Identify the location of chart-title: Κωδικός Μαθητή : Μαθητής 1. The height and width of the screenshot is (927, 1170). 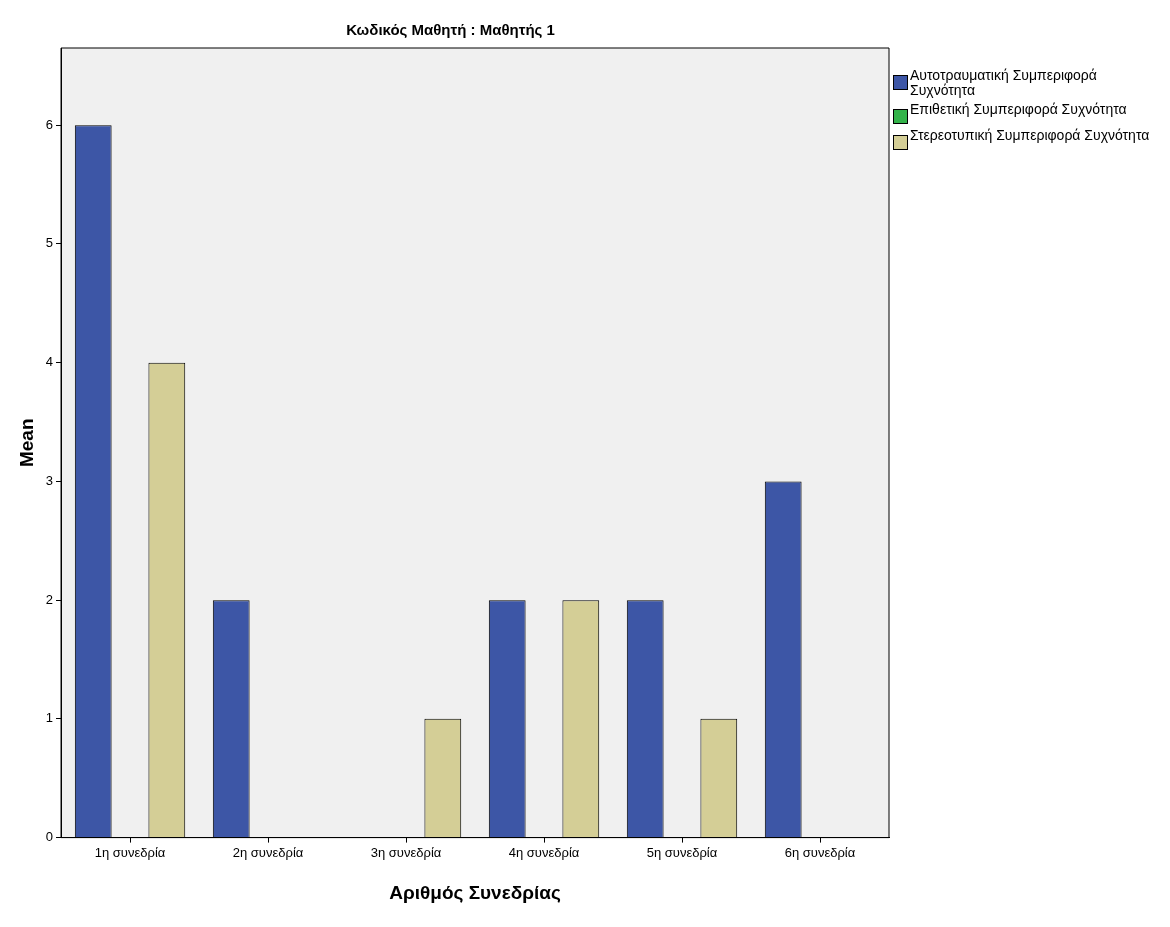
(450, 30).